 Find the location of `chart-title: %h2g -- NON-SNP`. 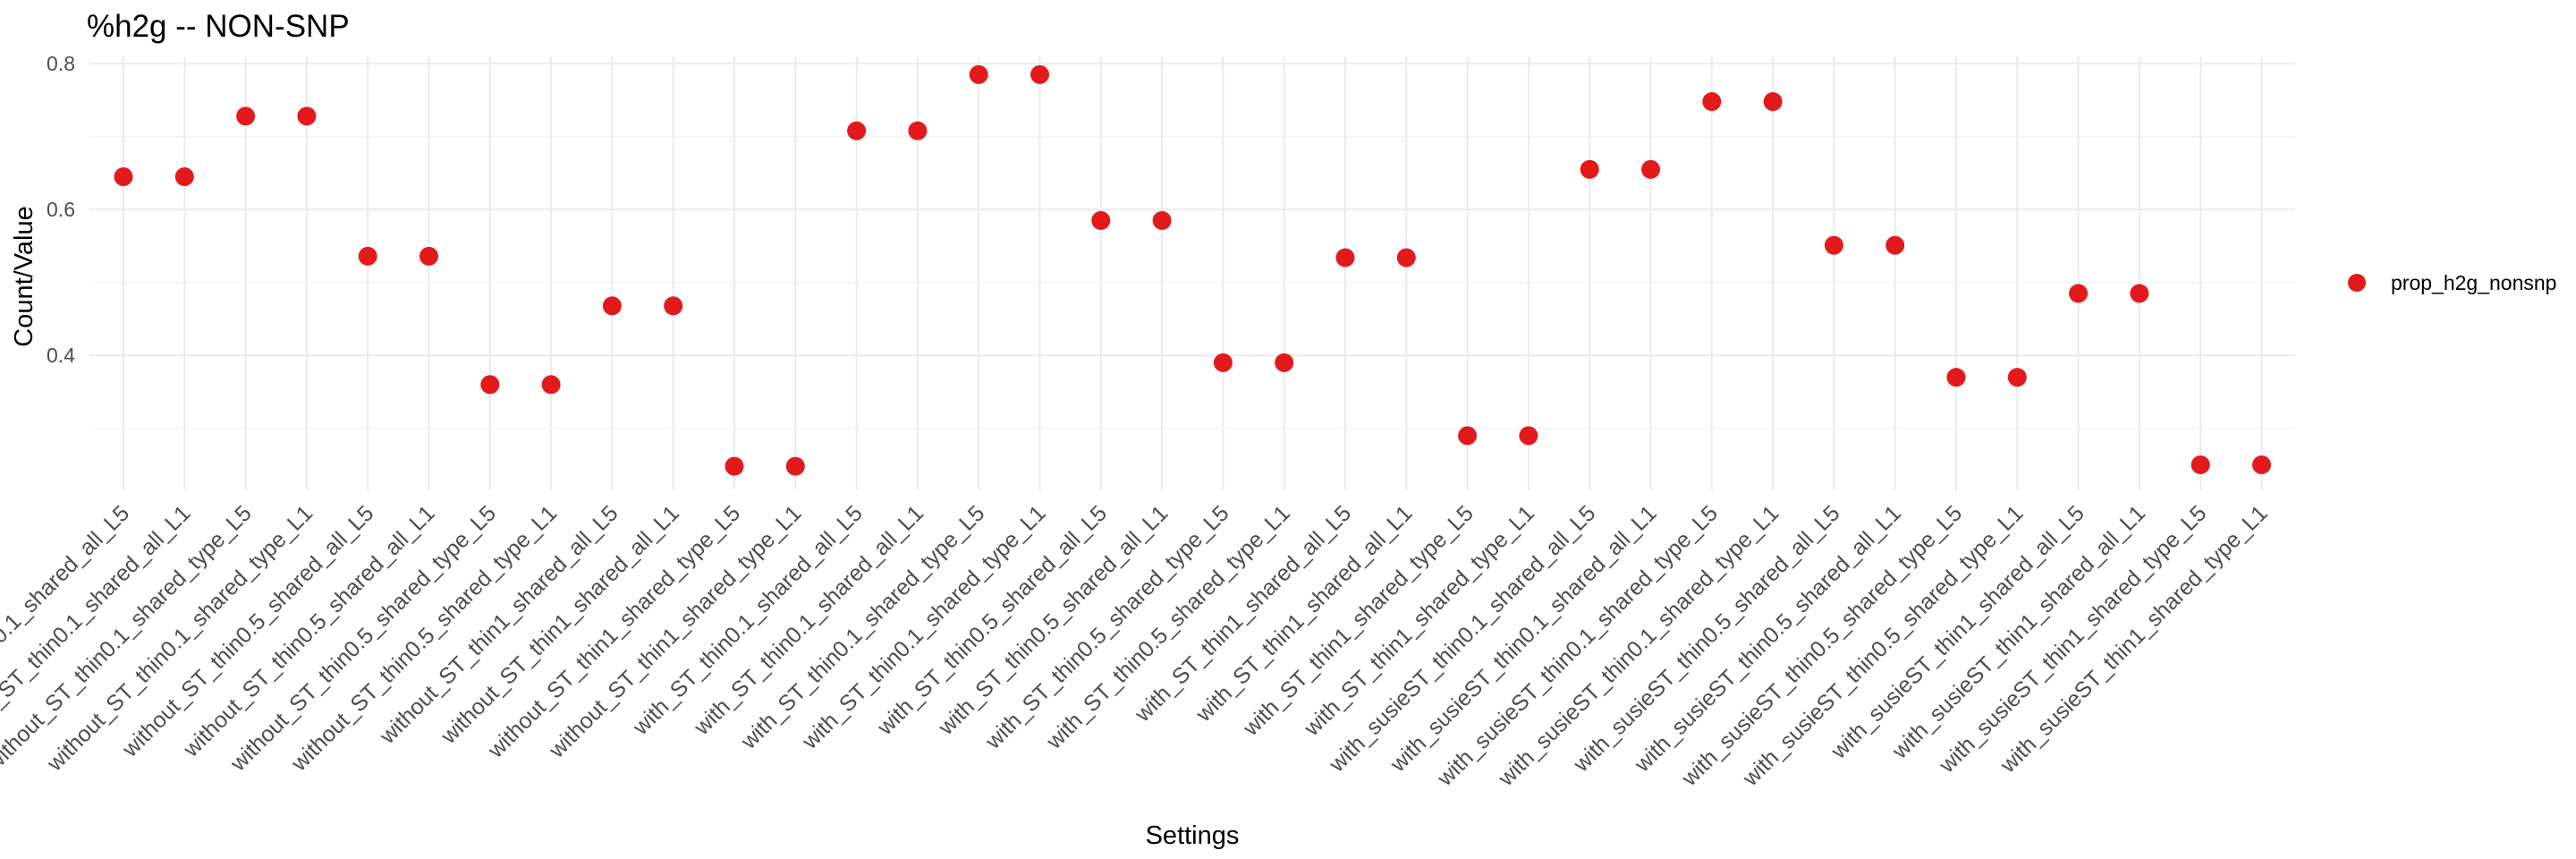

chart-title: %h2g -- NON-SNP is located at coordinates (218, 26).